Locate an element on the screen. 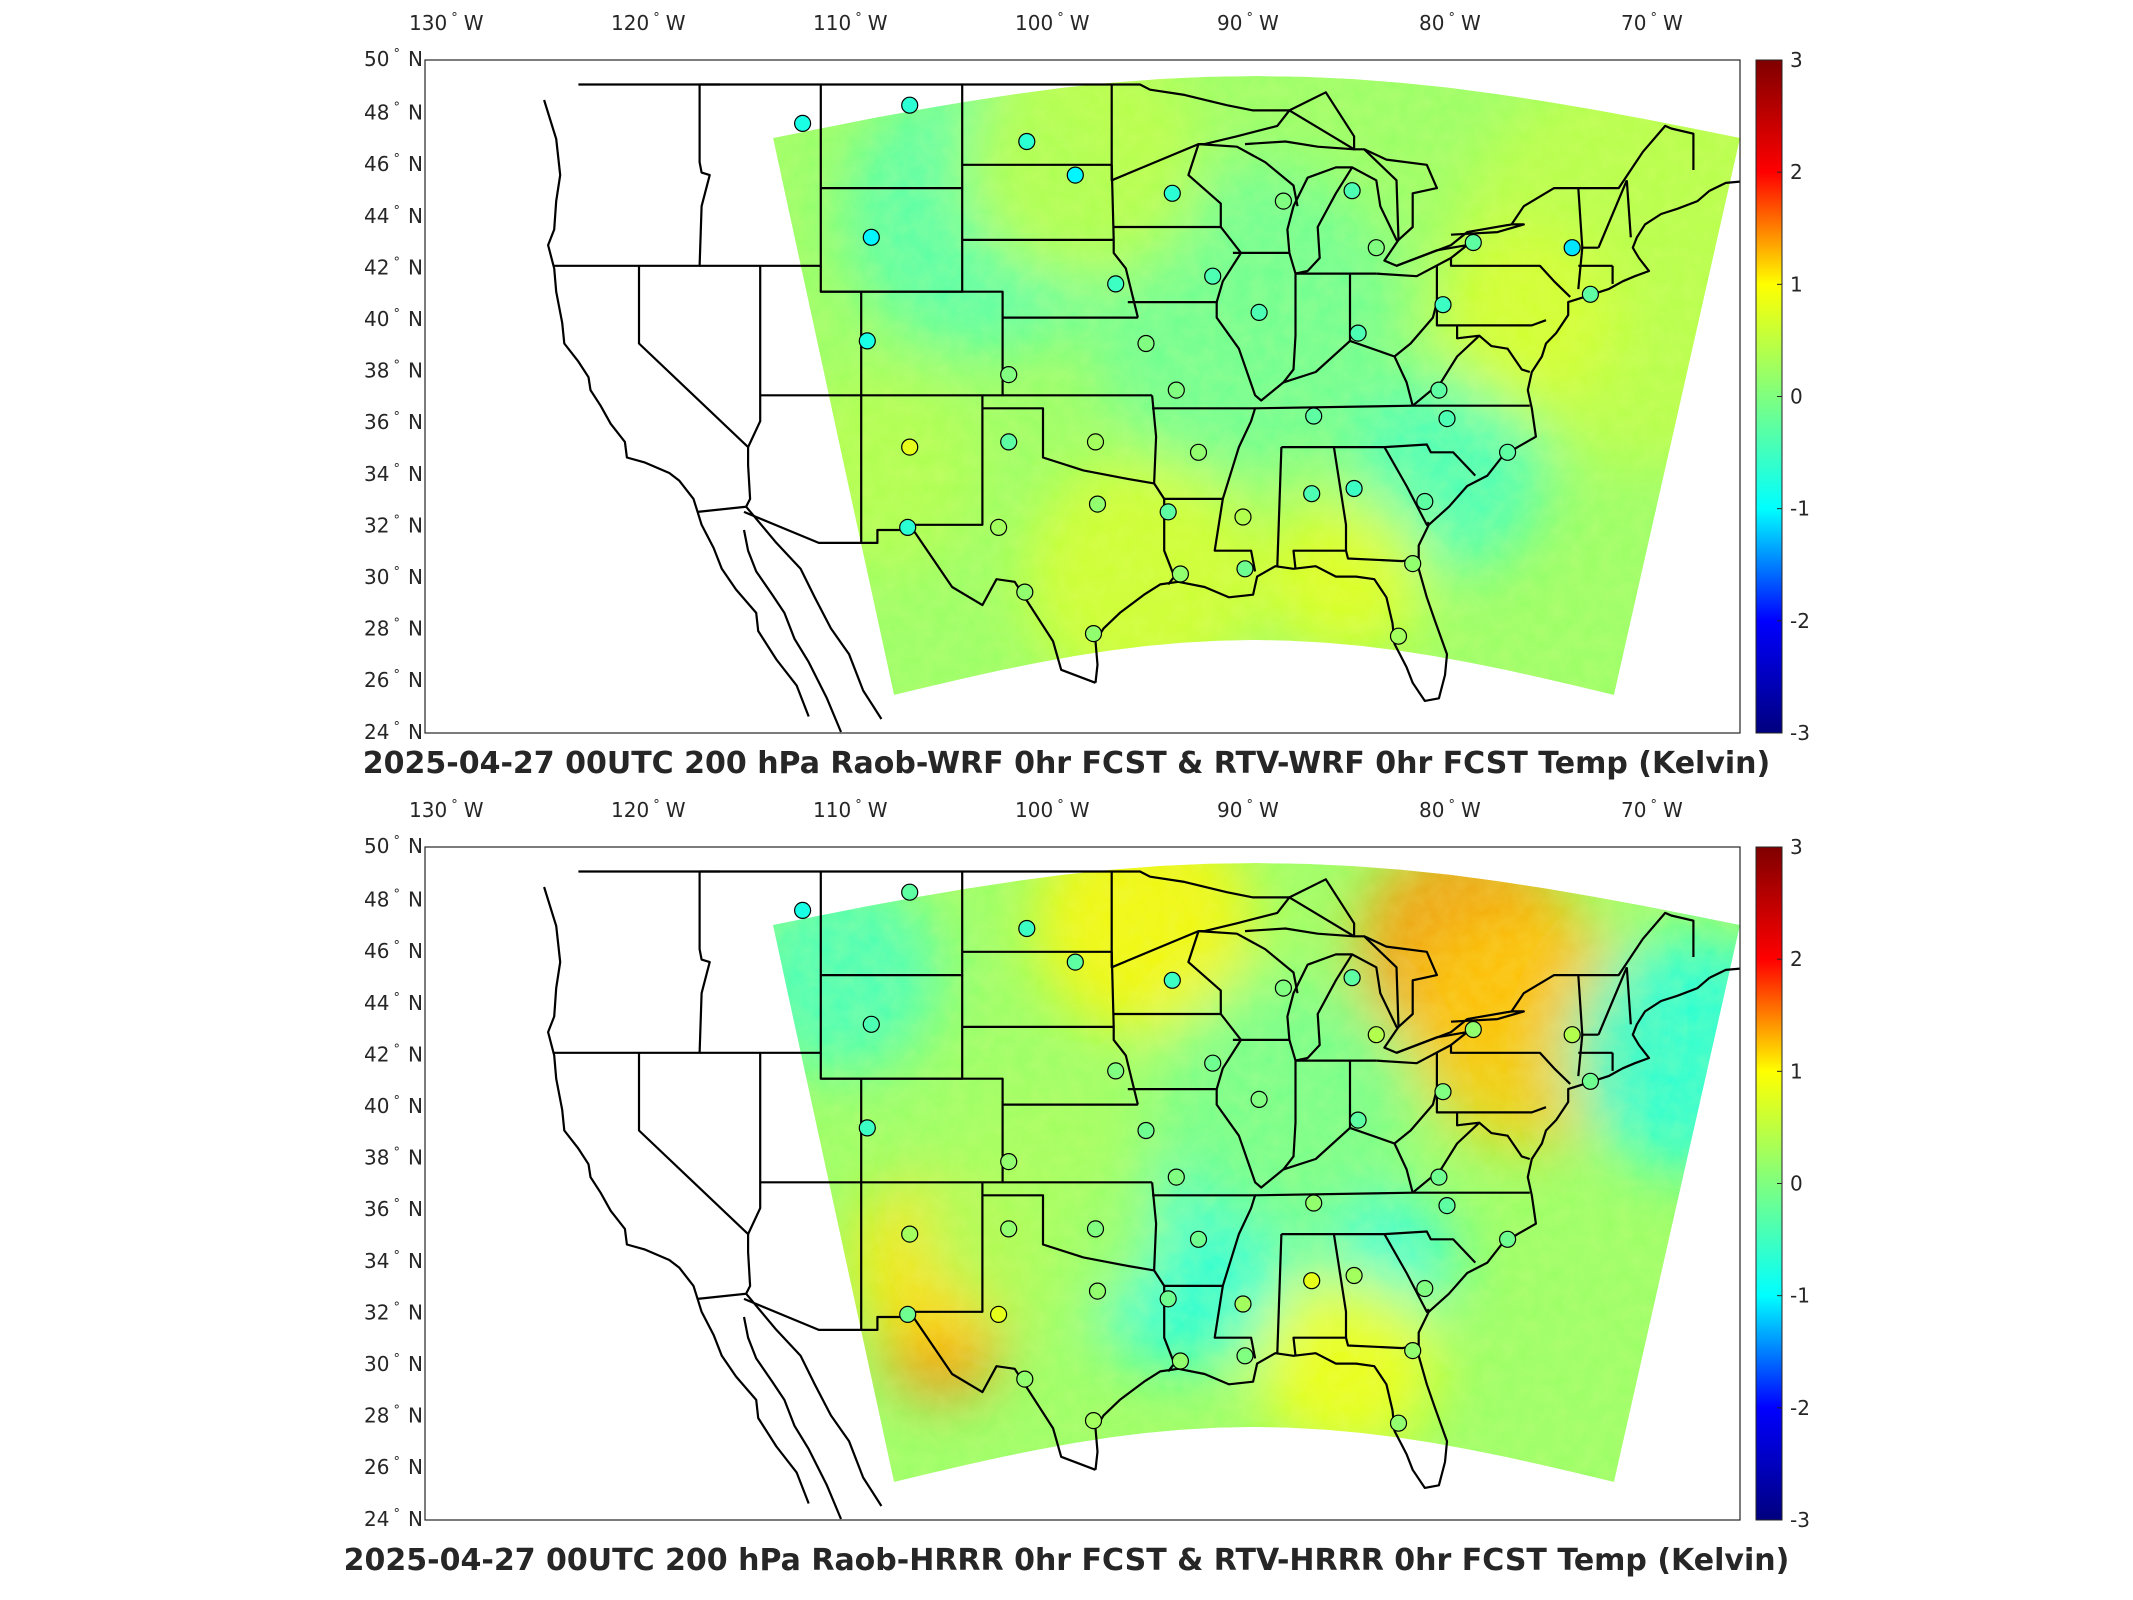 The width and height of the screenshot is (2133, 1600). lat-tick-label: 32 ° N is located at coordinates (393, 525).